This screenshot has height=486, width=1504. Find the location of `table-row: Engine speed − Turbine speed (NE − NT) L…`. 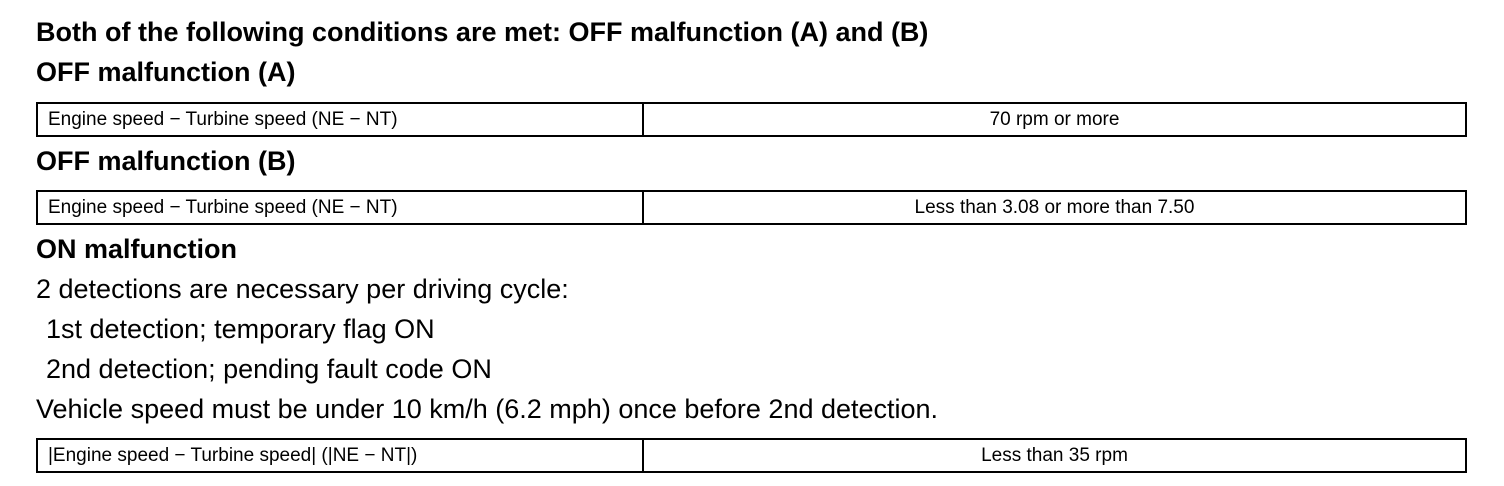

table-row: Engine speed − Turbine speed (NE − NT) L… is located at coordinates (751, 207).